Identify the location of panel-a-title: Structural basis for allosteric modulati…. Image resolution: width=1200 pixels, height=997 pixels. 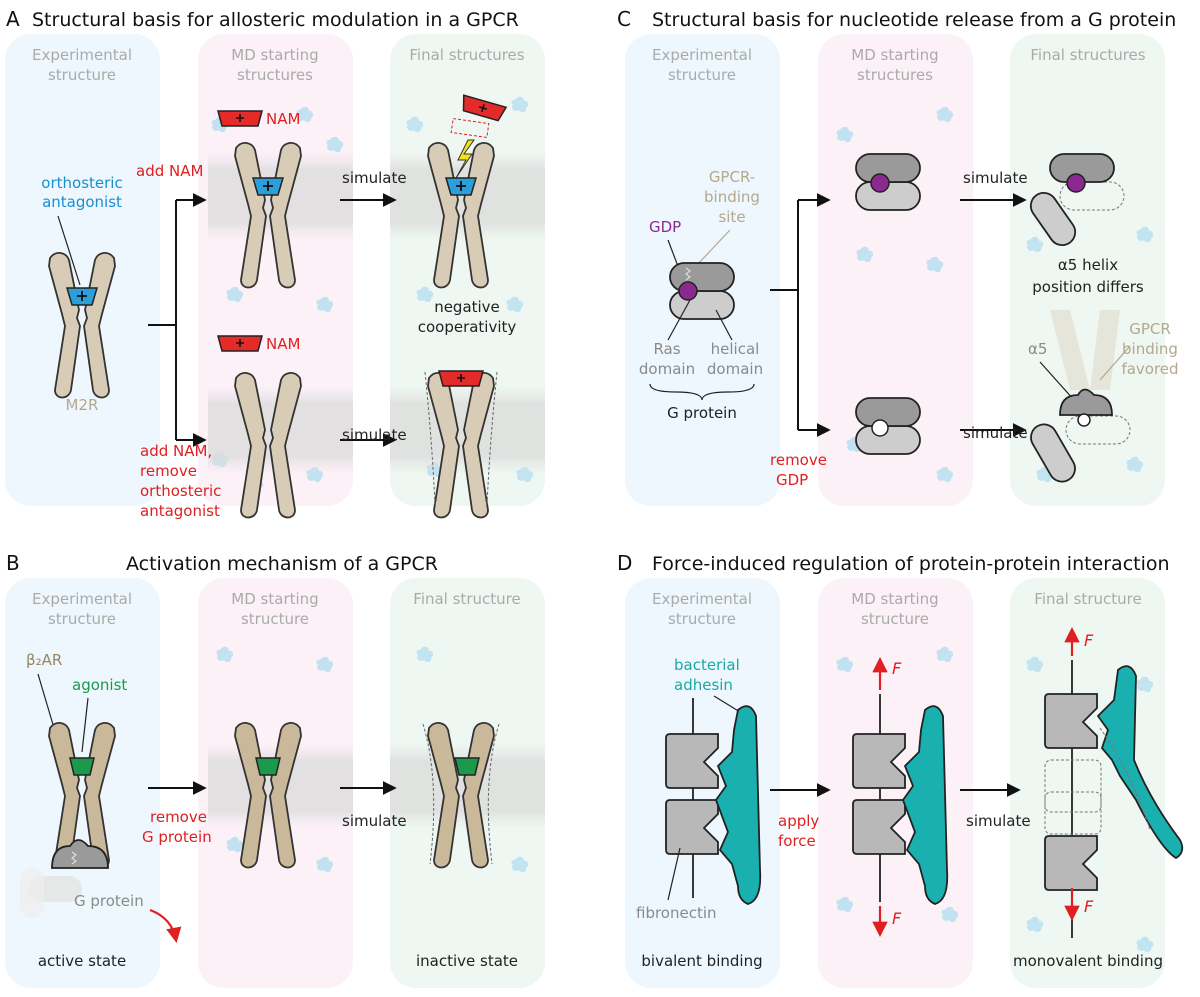
(275, 20).